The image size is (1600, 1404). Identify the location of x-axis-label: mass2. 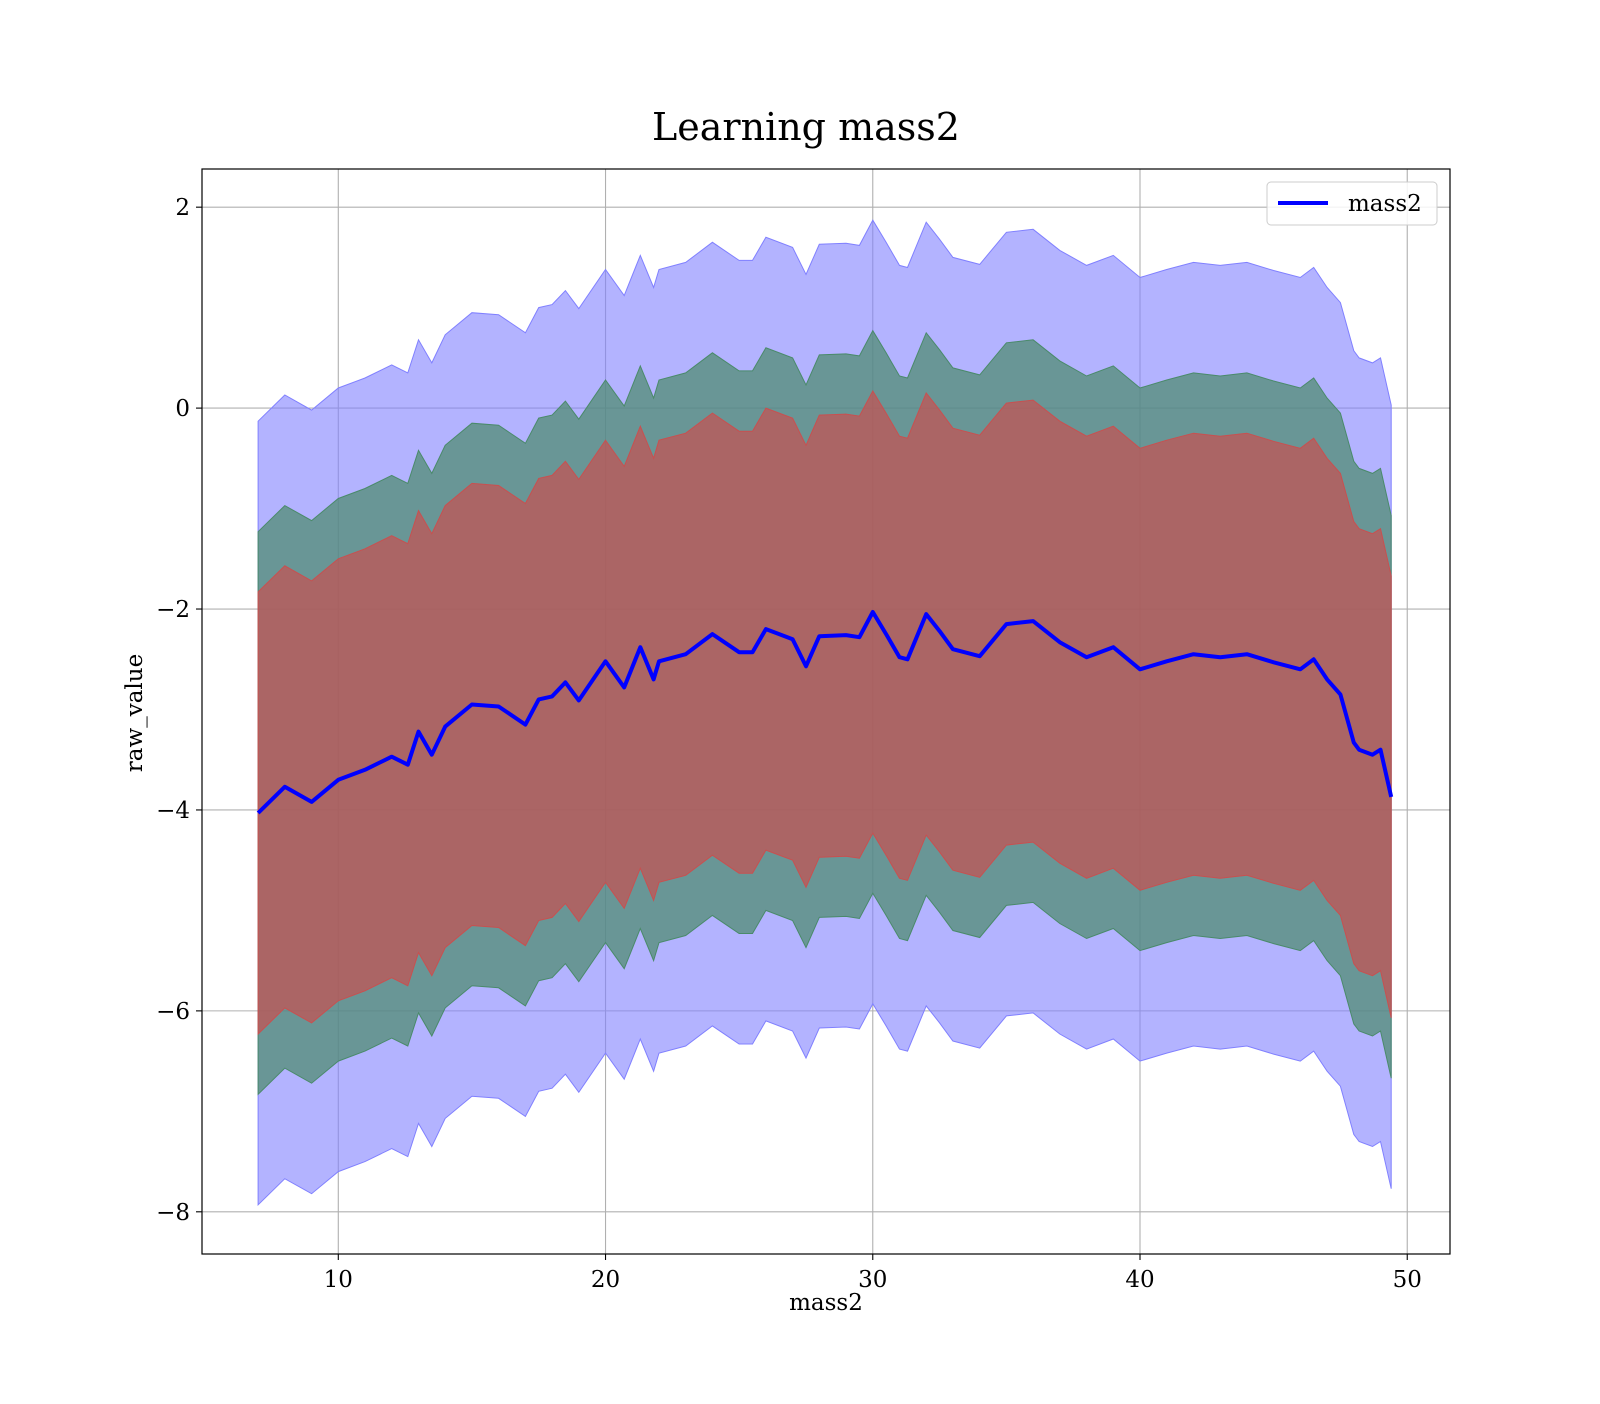
(826, 1303).